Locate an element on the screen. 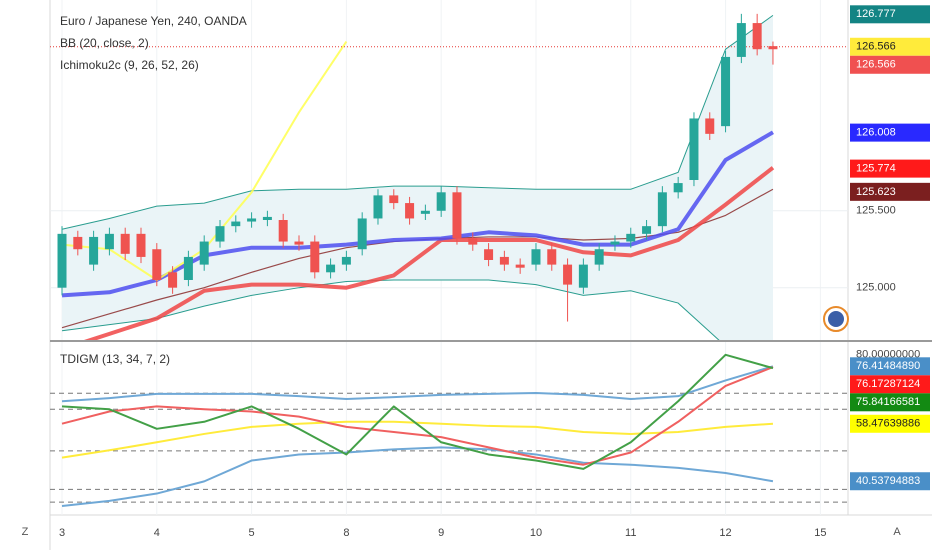 This screenshot has height=550, width=932. legend-entry: BB (20, close, 2) is located at coordinates (104, 43).